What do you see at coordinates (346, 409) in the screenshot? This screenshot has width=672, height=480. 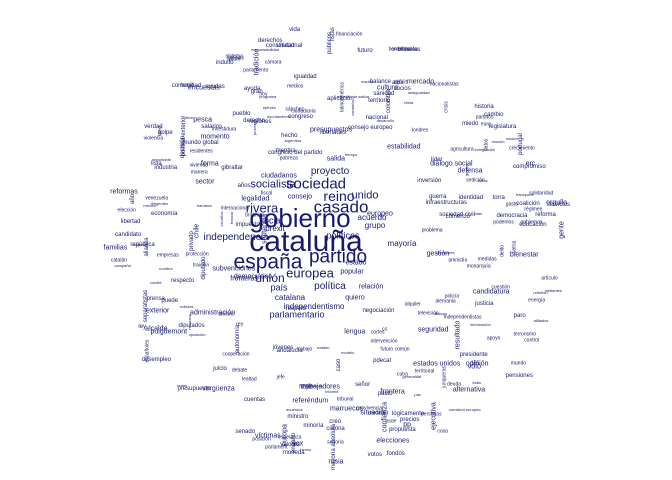 I see `cloud-word: marruecos` at bounding box center [346, 409].